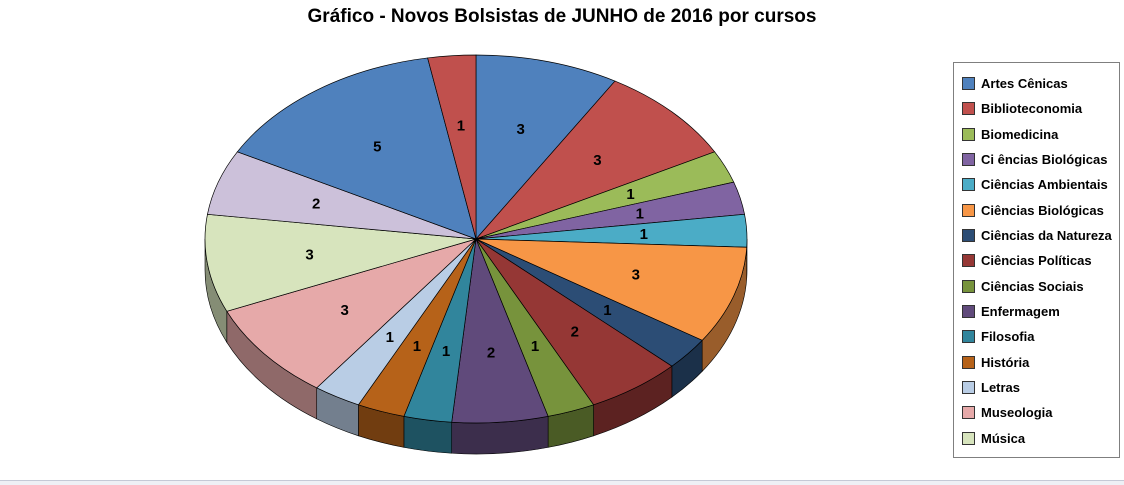 The width and height of the screenshot is (1124, 485). I want to click on legend-item: Música, so click(1037, 438).